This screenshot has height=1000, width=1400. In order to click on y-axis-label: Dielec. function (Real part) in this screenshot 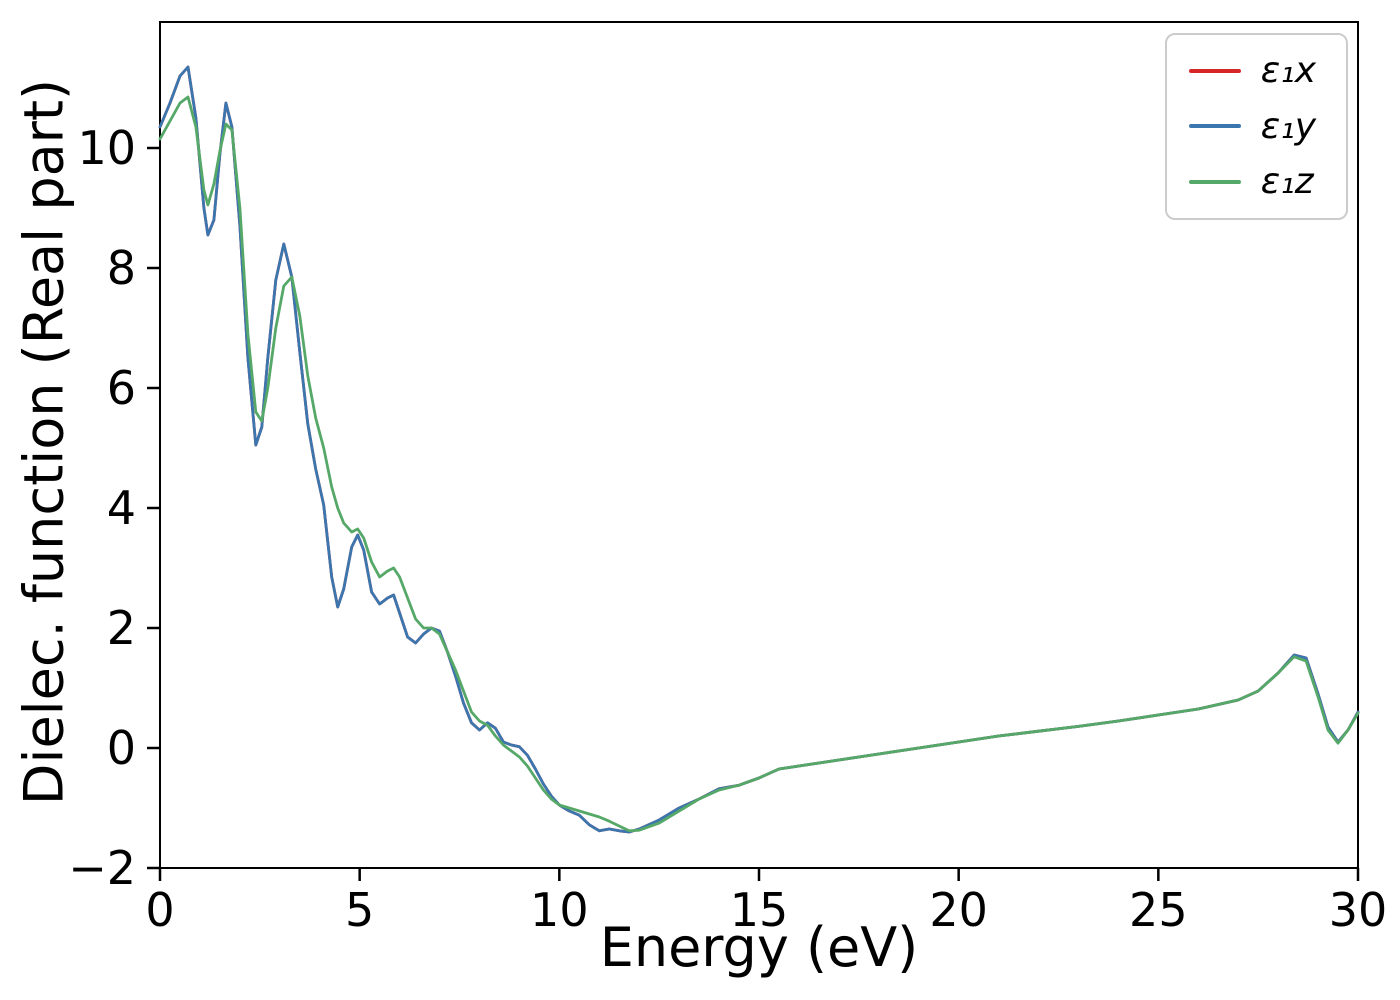, I will do `click(44, 442)`.